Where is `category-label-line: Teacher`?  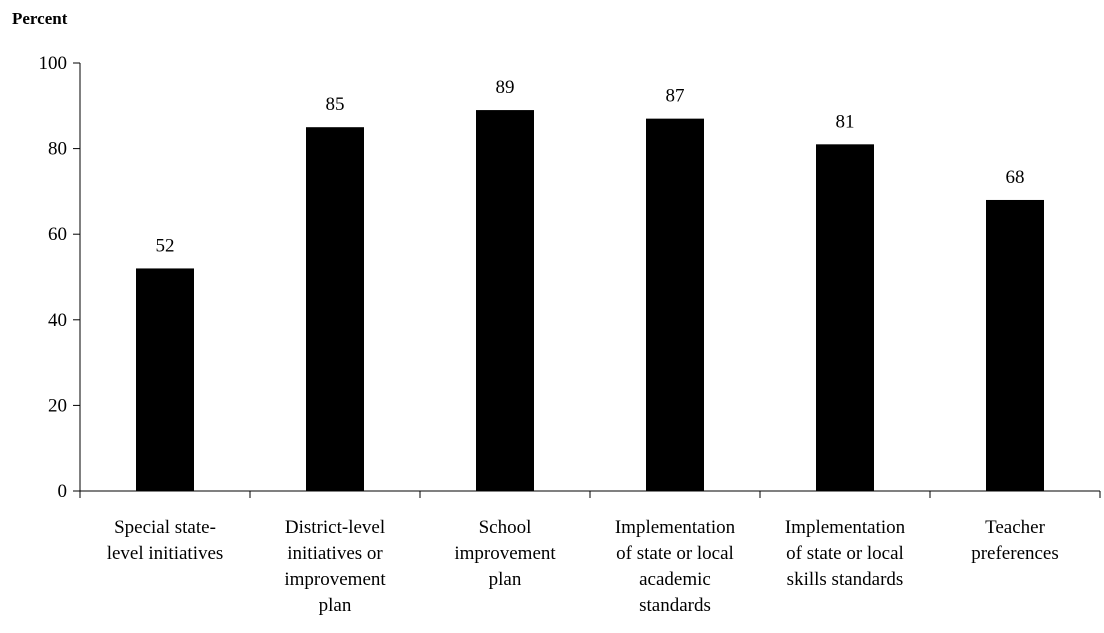 category-label-line: Teacher is located at coordinates (1015, 527).